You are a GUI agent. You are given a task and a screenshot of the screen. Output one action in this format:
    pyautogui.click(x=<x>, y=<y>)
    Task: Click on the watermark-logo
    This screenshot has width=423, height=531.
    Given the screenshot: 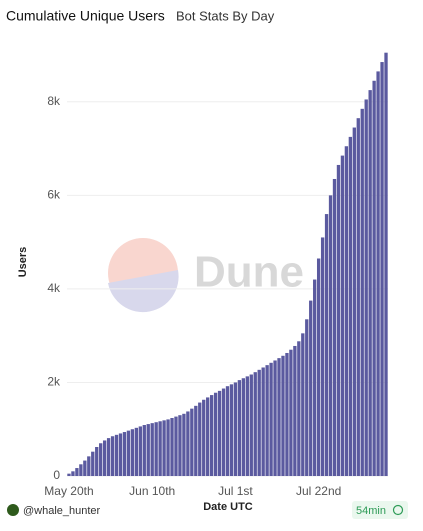 What is the action you would take?
    pyautogui.click(x=143, y=275)
    